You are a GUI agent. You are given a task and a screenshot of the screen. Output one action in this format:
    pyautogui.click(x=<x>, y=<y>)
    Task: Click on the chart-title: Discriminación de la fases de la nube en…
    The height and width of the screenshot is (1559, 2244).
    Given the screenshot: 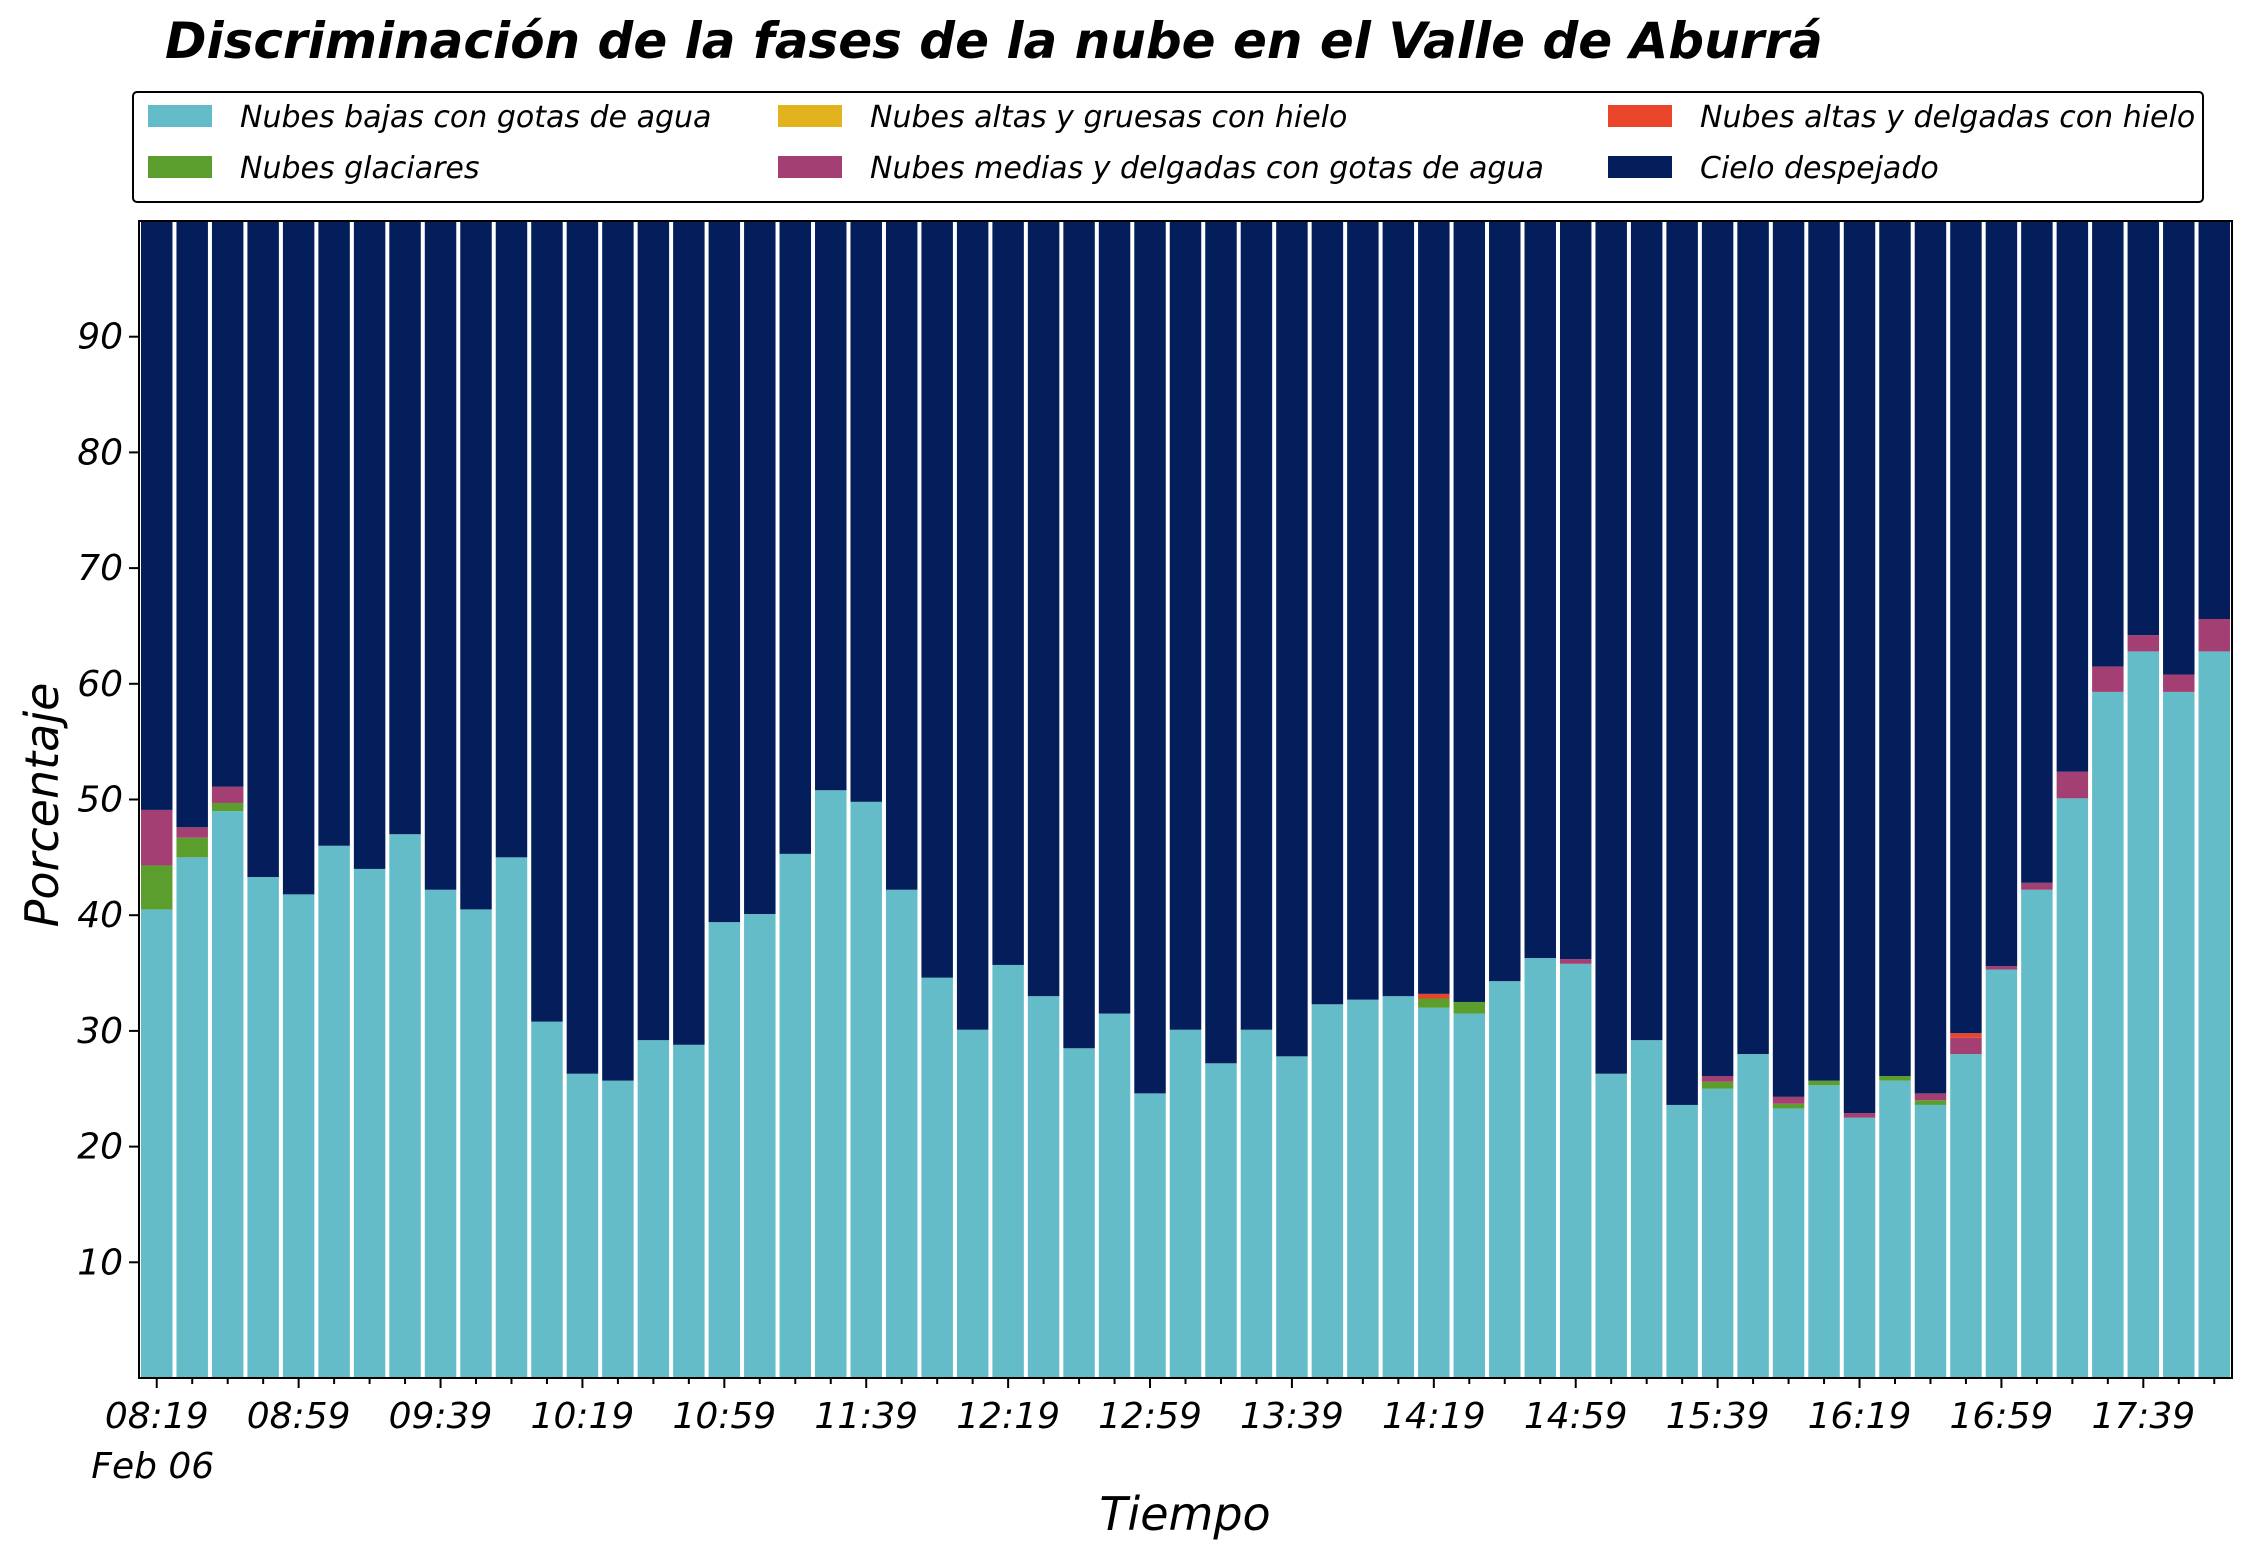 What is the action you would take?
    pyautogui.click(x=994, y=41)
    